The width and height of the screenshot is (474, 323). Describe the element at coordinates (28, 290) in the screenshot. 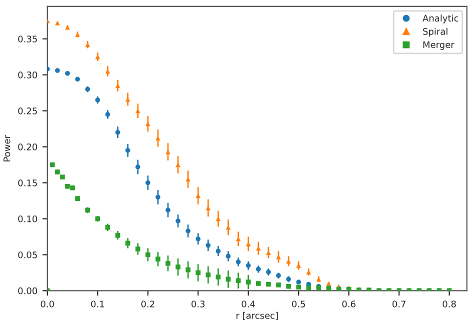

I see `y-tick-label: 0.00` at that location.